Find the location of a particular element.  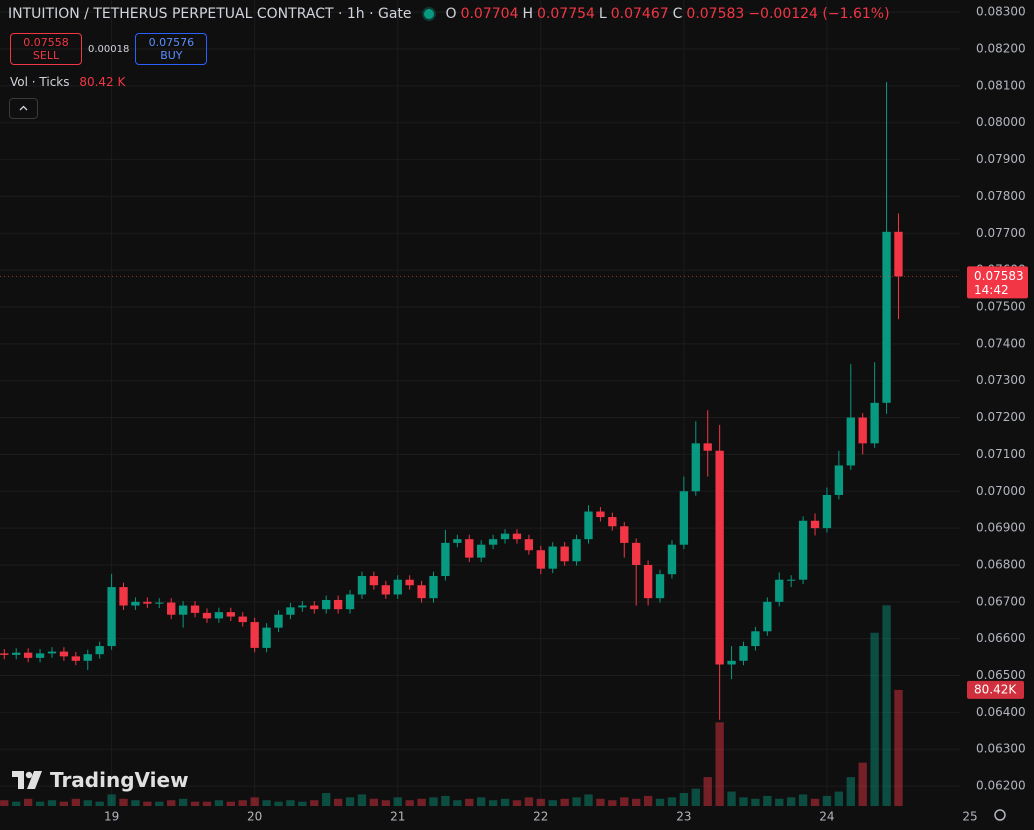

trade-panel: 0.07558 SELL 0.00018 0.07576 BUY is located at coordinates (109, 49).